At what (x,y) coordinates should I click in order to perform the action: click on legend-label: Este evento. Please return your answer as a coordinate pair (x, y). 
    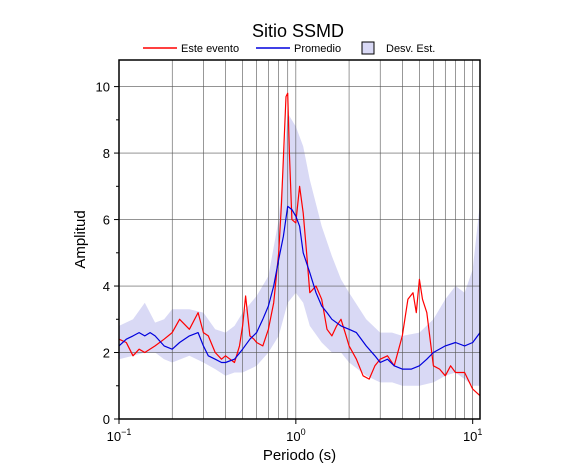
    Looking at the image, I should click on (210, 49).